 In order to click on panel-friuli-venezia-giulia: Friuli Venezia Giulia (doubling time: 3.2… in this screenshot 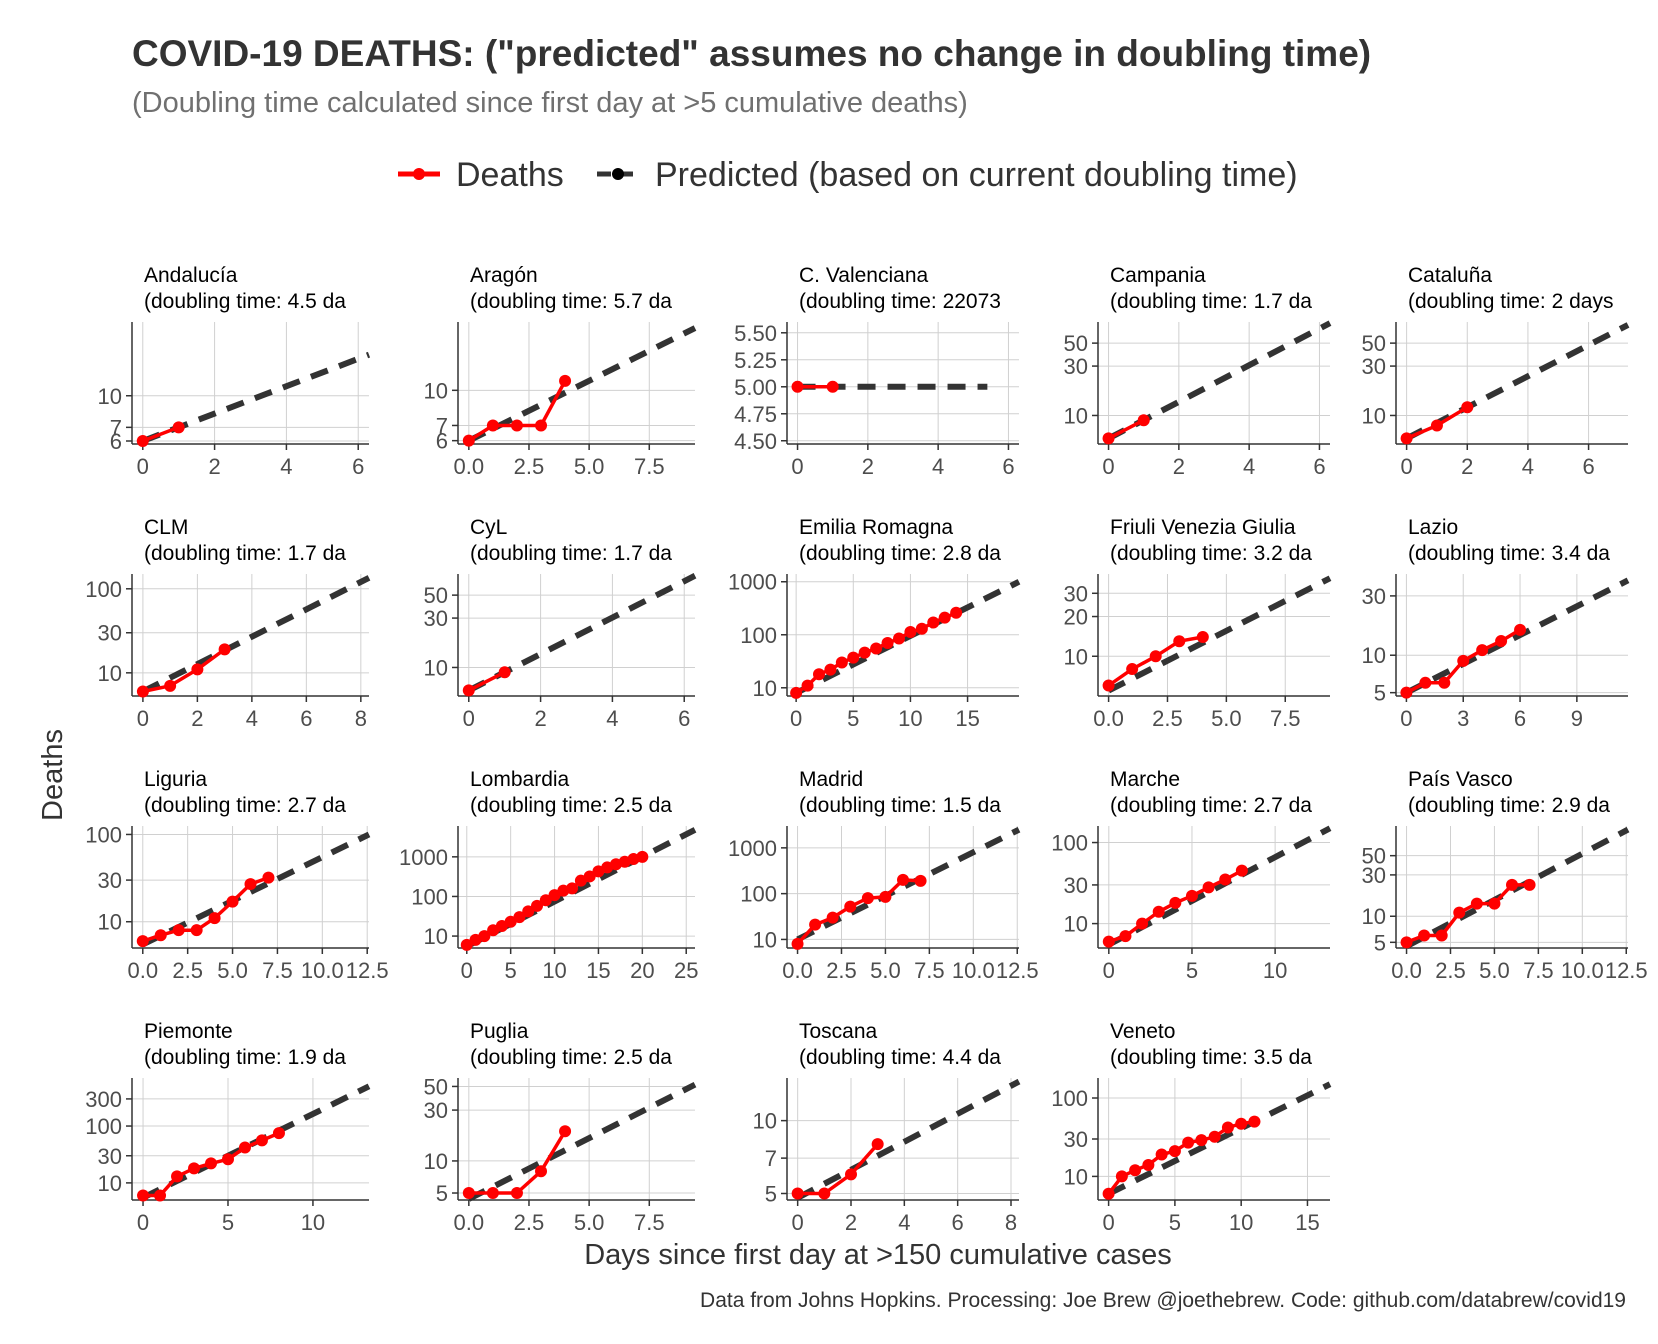, I will do `click(1198, 623)`.